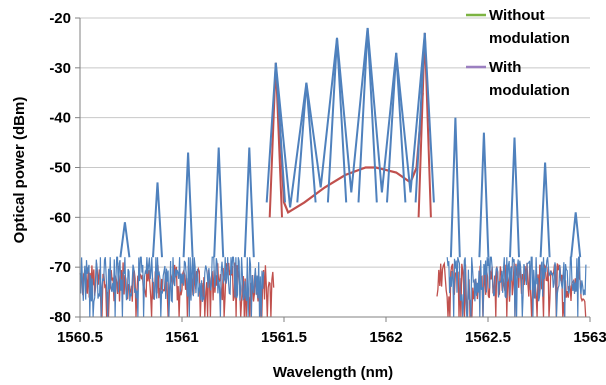 The image size is (606, 385). Describe the element at coordinates (60, 18) in the screenshot. I see `y-tick-label: -20` at that location.